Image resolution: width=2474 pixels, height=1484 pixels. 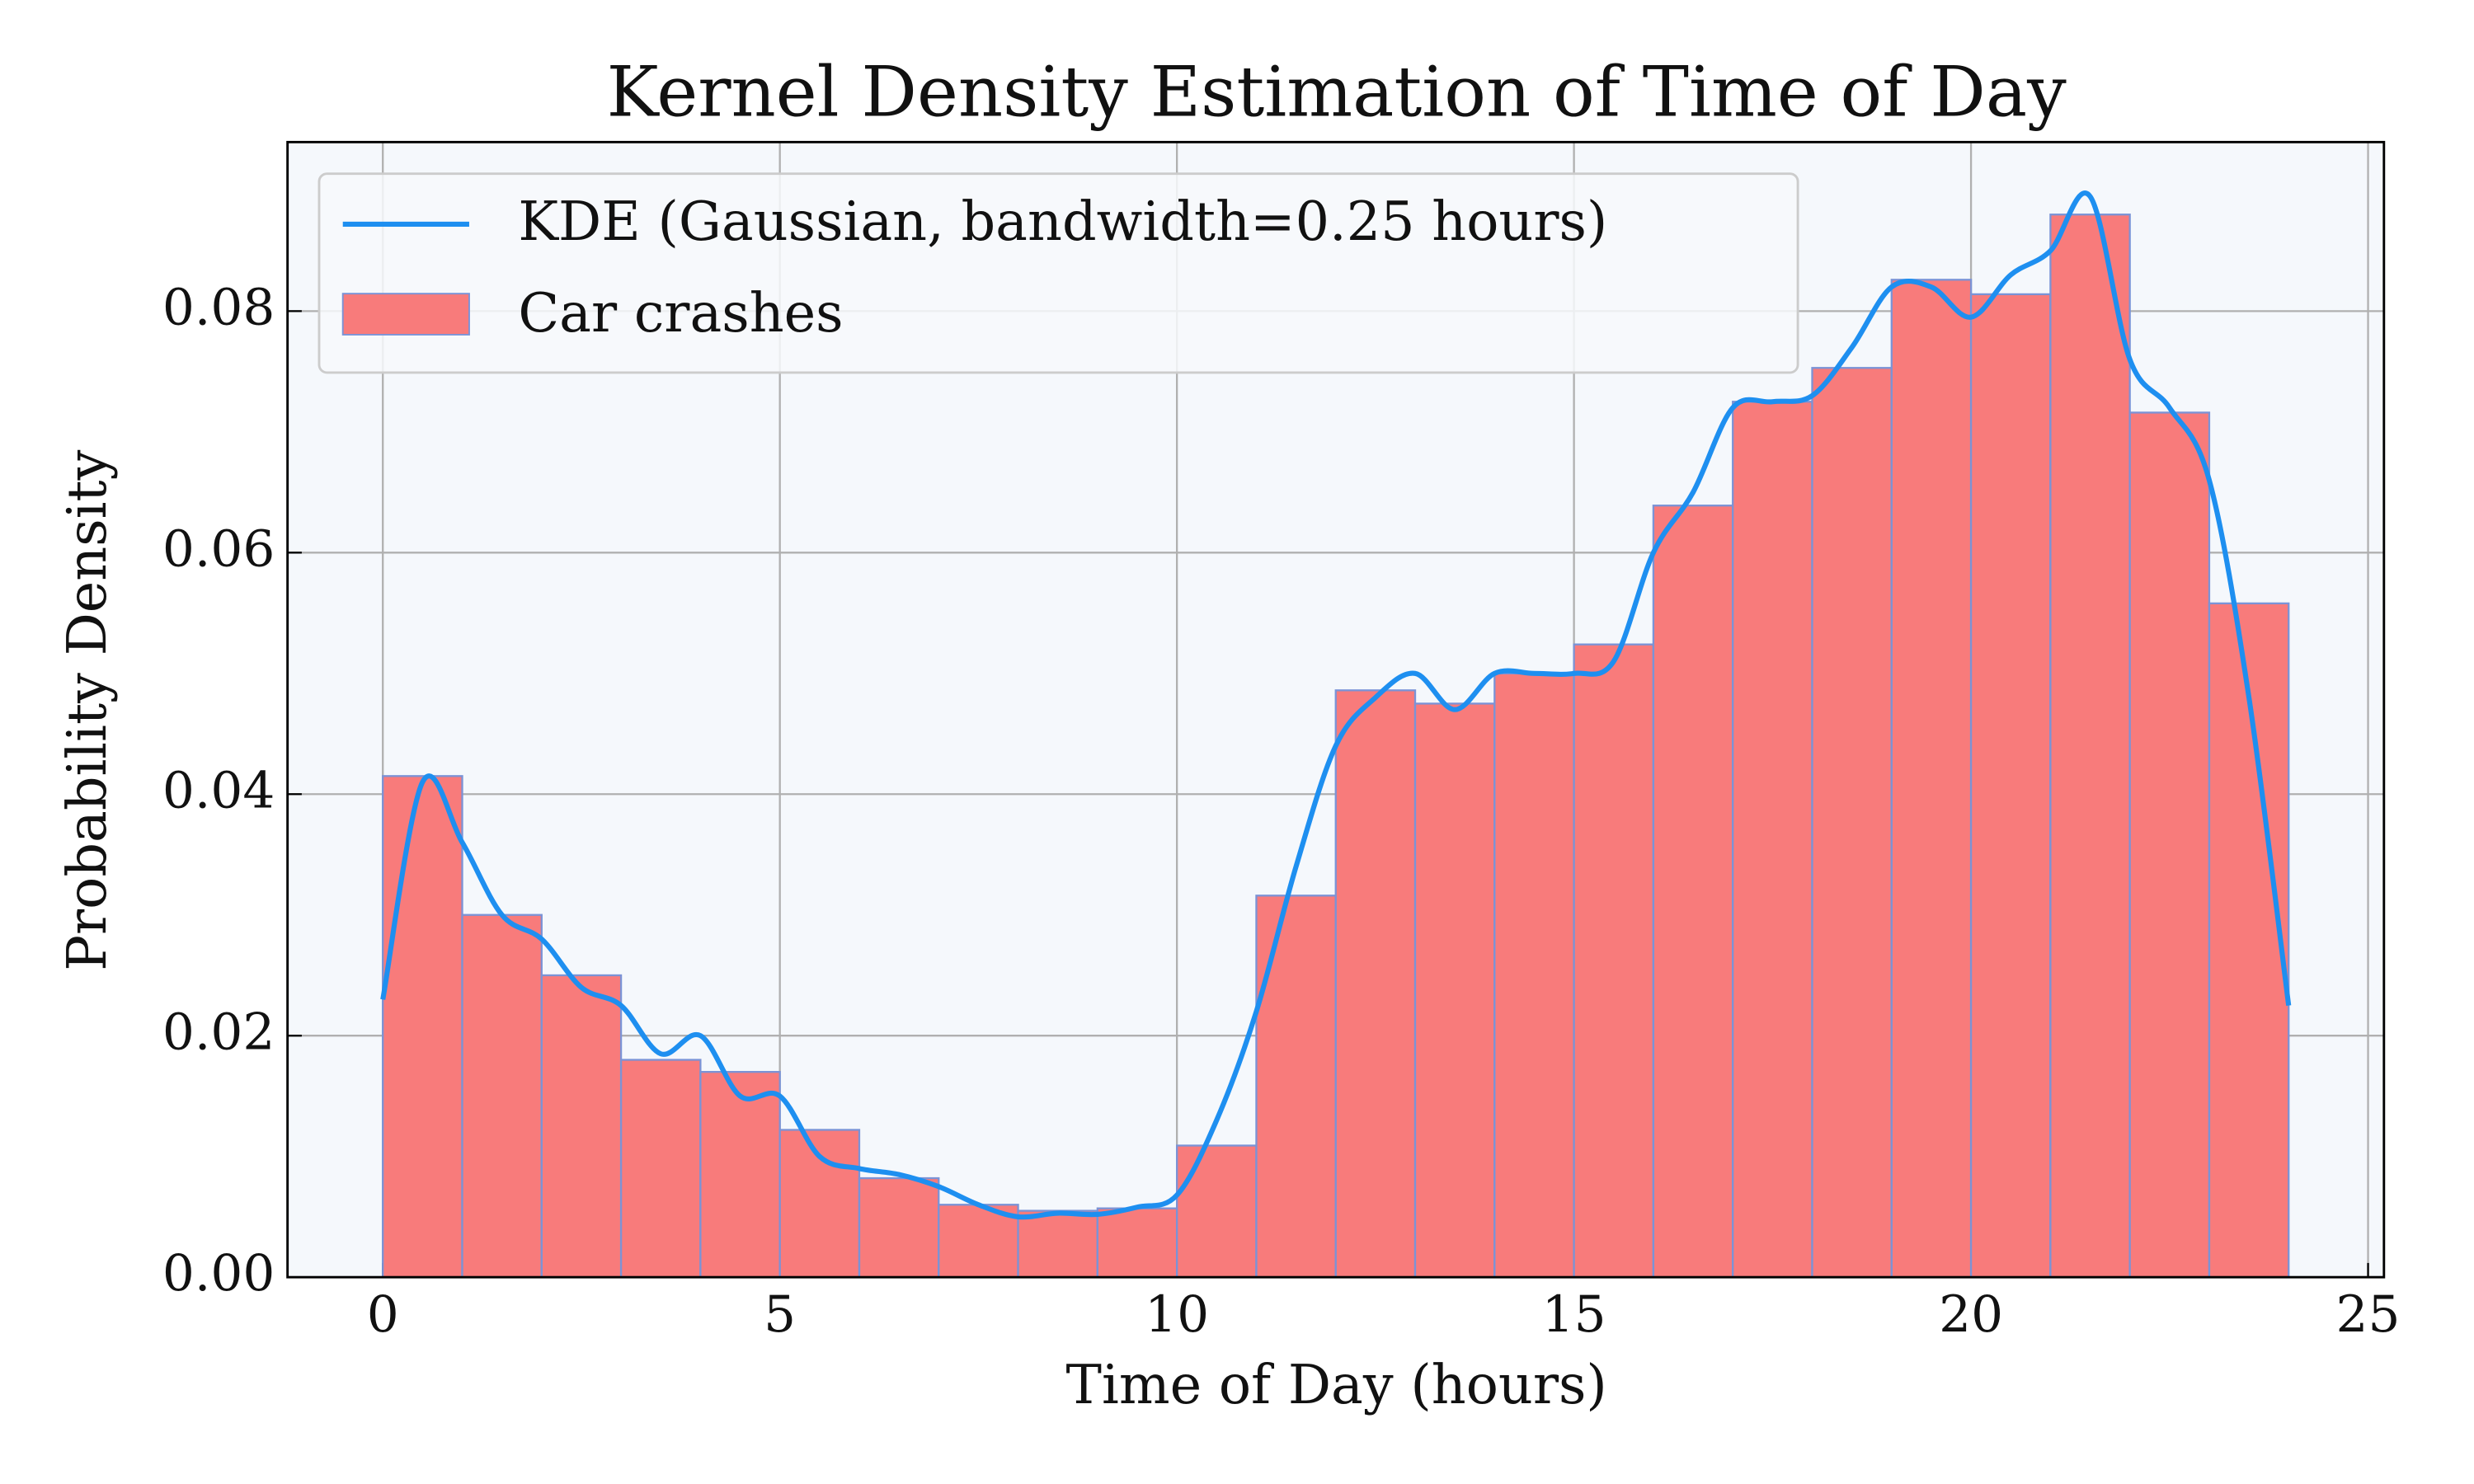 What do you see at coordinates (2368, 1314) in the screenshot?
I see `x-tick-label: 25` at bounding box center [2368, 1314].